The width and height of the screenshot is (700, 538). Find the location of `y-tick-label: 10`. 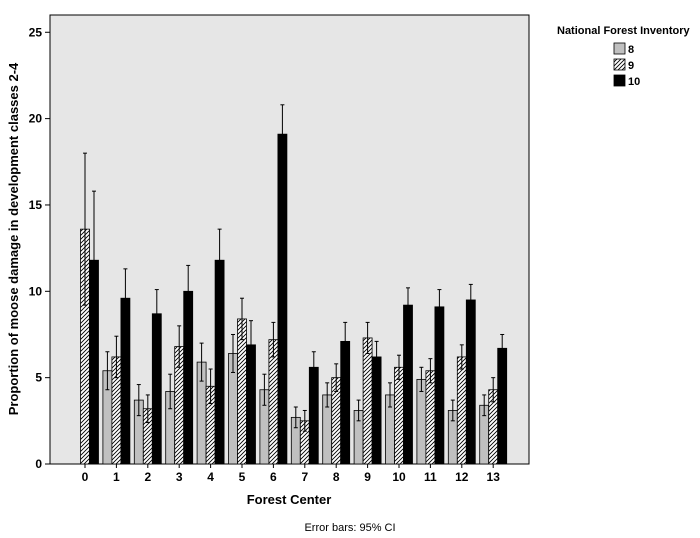

y-tick-label: 10 is located at coordinates (36, 291).